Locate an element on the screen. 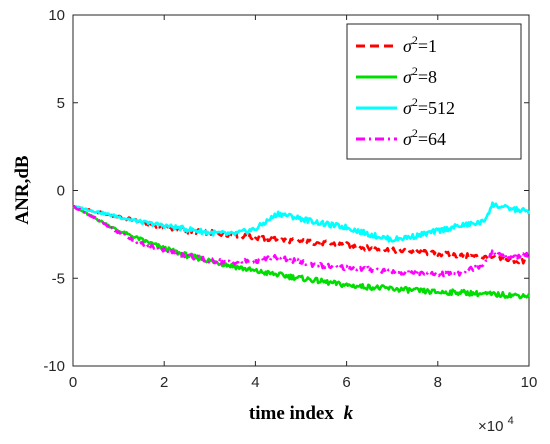  x-tick-label: 6 is located at coordinates (346, 382).